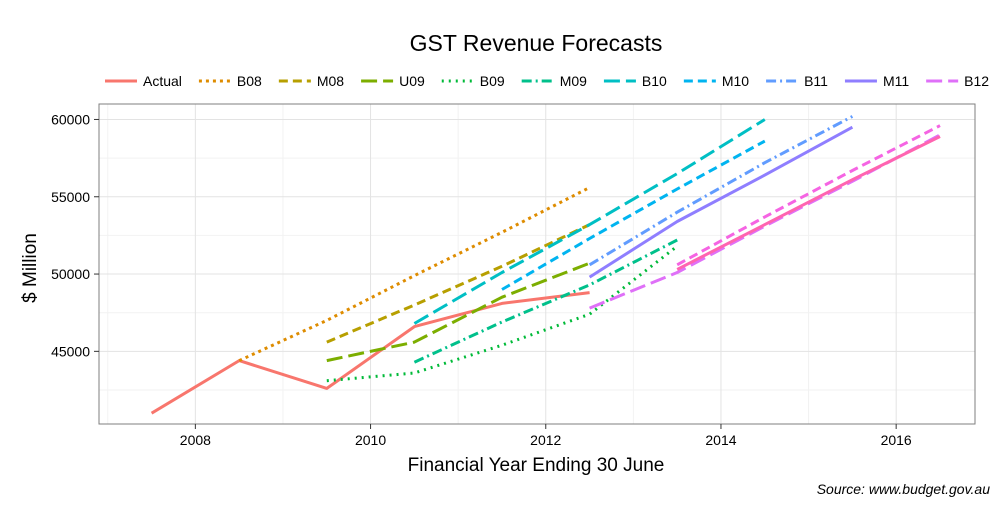 The image size is (1000, 505). What do you see at coordinates (573, 81) in the screenshot?
I see `legend-label: M09` at bounding box center [573, 81].